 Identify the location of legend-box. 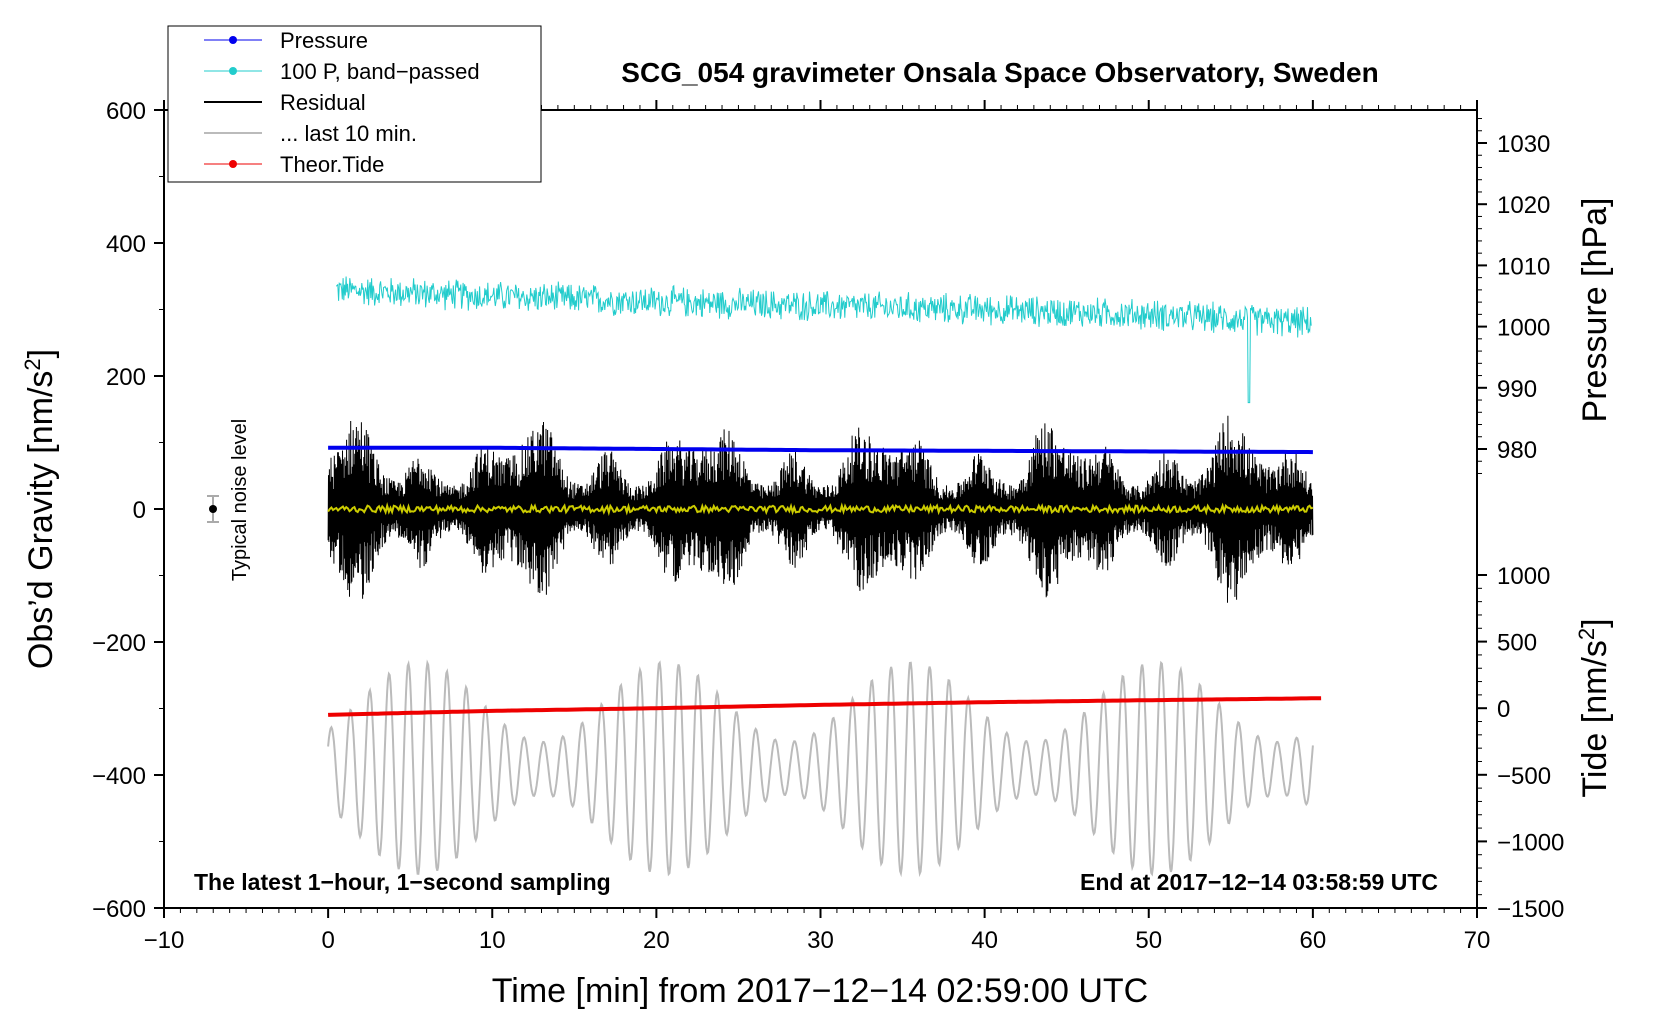
(354, 104).